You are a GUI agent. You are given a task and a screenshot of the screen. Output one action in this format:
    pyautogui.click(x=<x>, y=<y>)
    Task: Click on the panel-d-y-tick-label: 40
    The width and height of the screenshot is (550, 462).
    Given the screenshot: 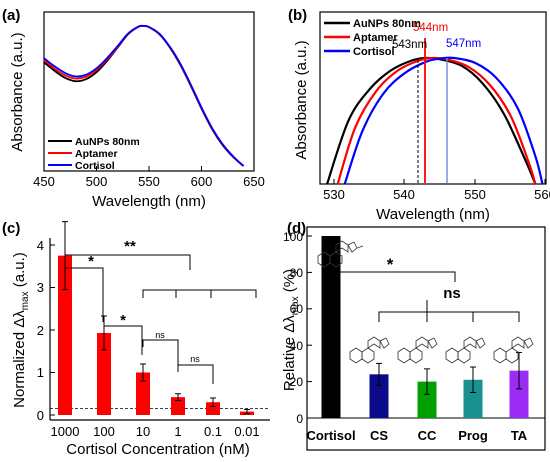 What is the action you would take?
    pyautogui.click(x=297, y=346)
    